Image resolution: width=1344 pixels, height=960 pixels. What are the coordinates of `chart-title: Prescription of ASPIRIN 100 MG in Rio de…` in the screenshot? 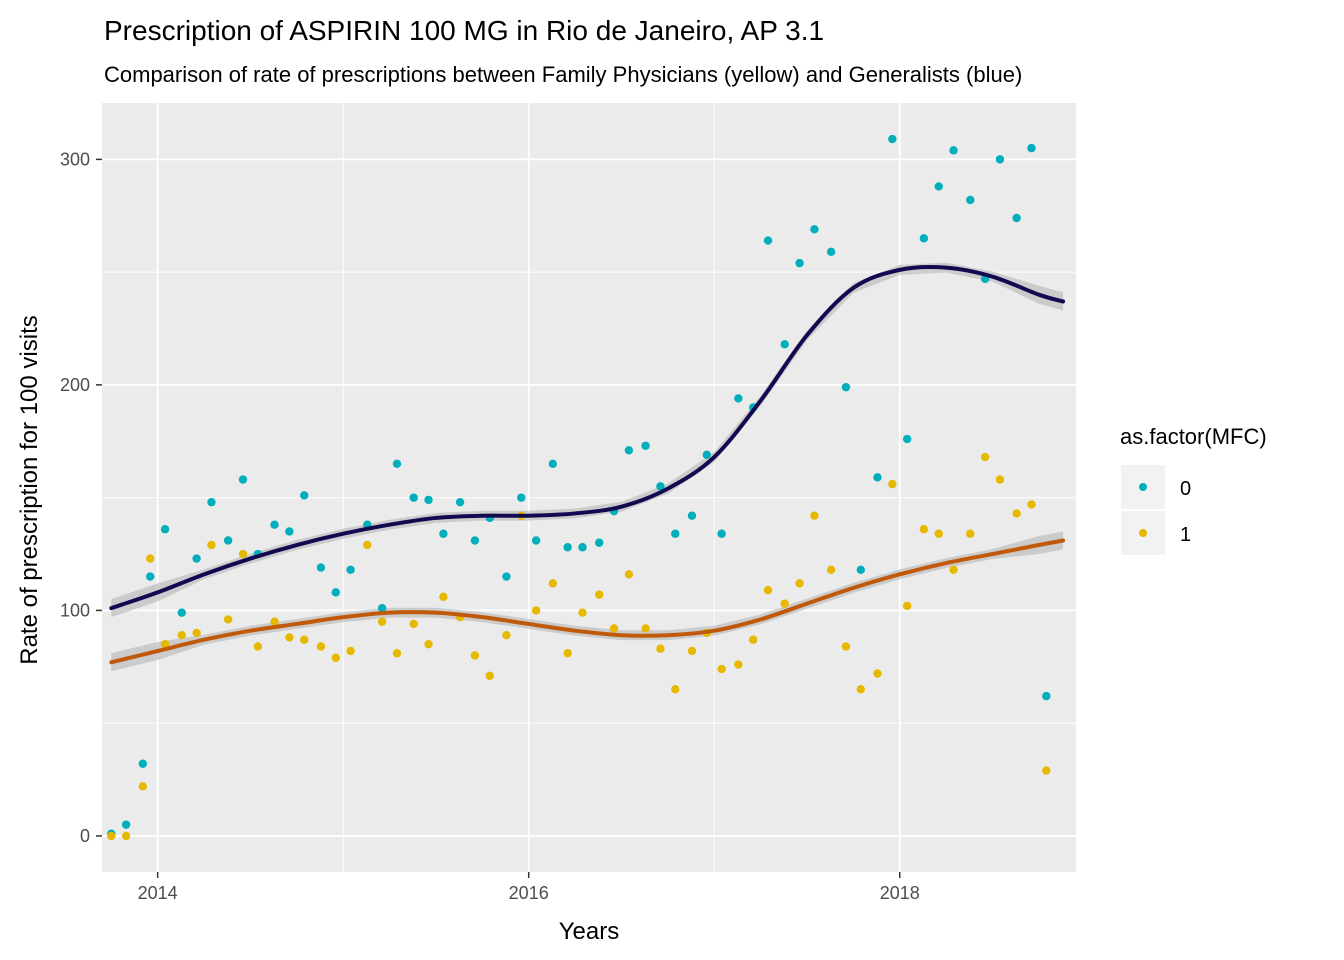 It's located at (464, 30).